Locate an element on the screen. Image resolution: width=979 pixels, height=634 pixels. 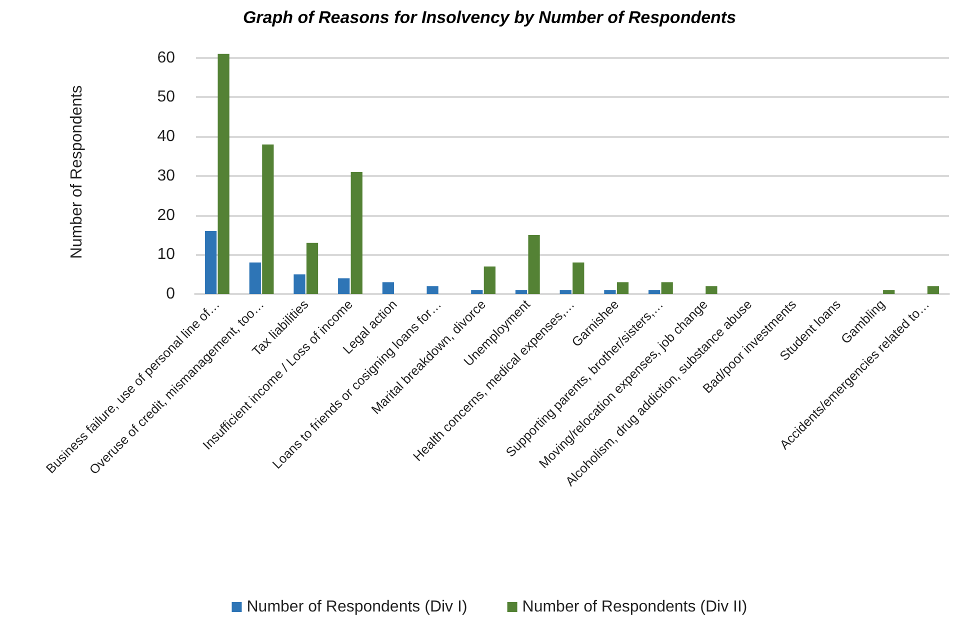
legend-label: Number of Respondents (Div I) is located at coordinates (357, 607).